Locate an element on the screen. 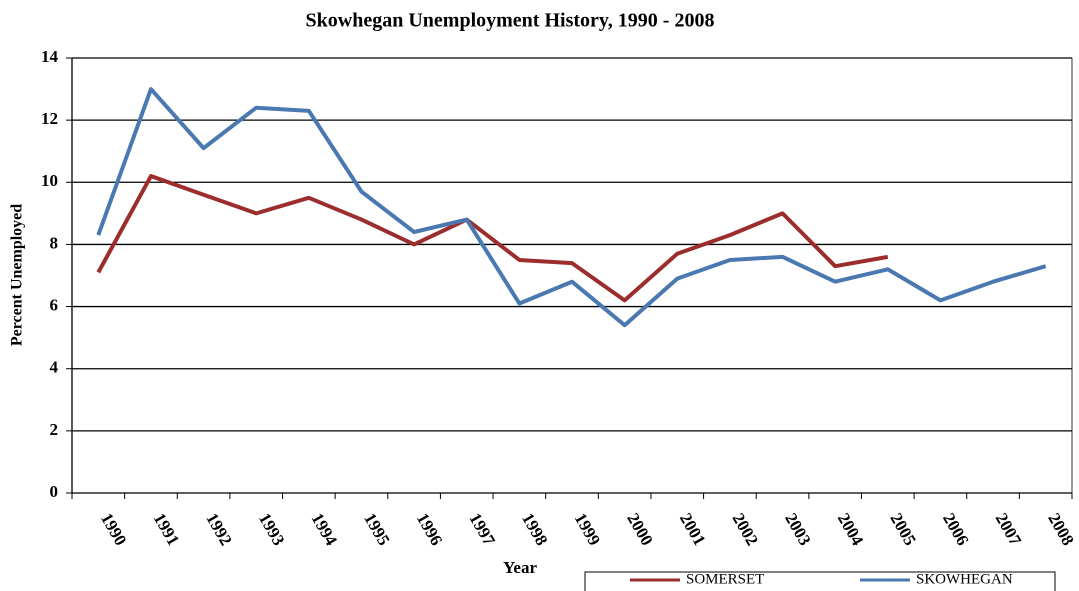 This screenshot has width=1079, height=591. x-tick-label: 1991 is located at coordinates (166, 529).